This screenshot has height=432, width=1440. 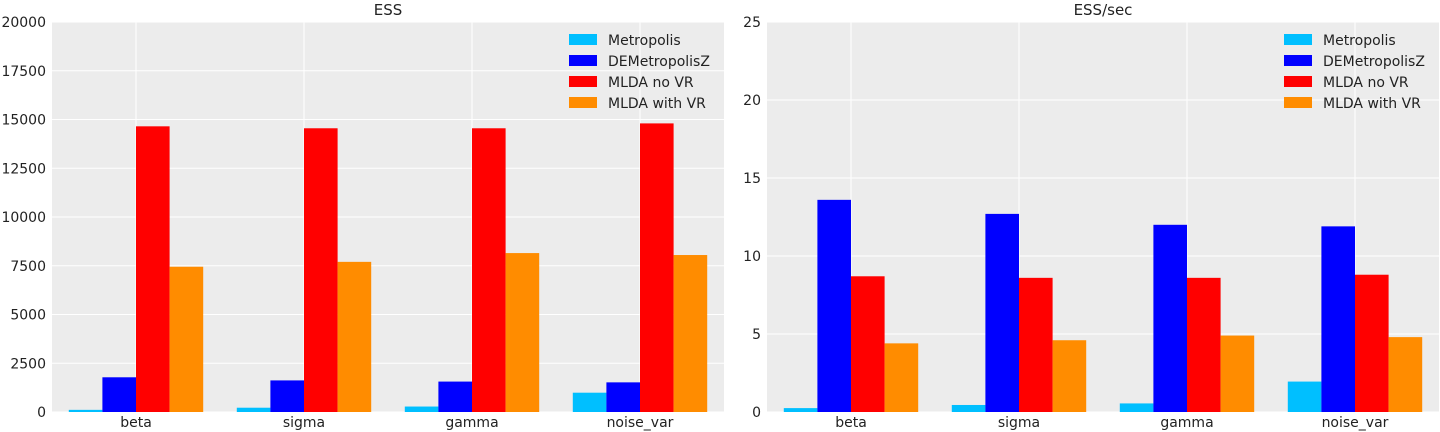 I want to click on ess-per-sec-ytick-label: 15, so click(x=752, y=179).